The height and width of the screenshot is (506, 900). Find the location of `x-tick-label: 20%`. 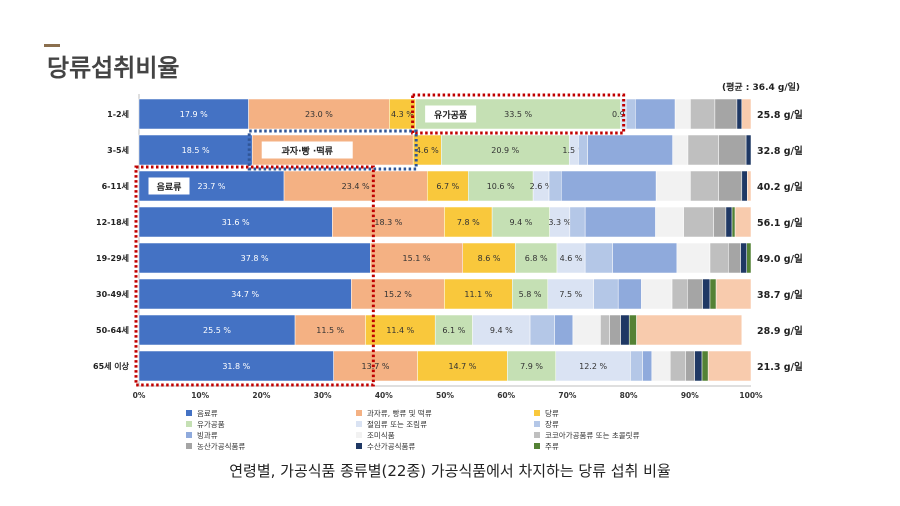

x-tick-label: 20% is located at coordinates (261, 395).